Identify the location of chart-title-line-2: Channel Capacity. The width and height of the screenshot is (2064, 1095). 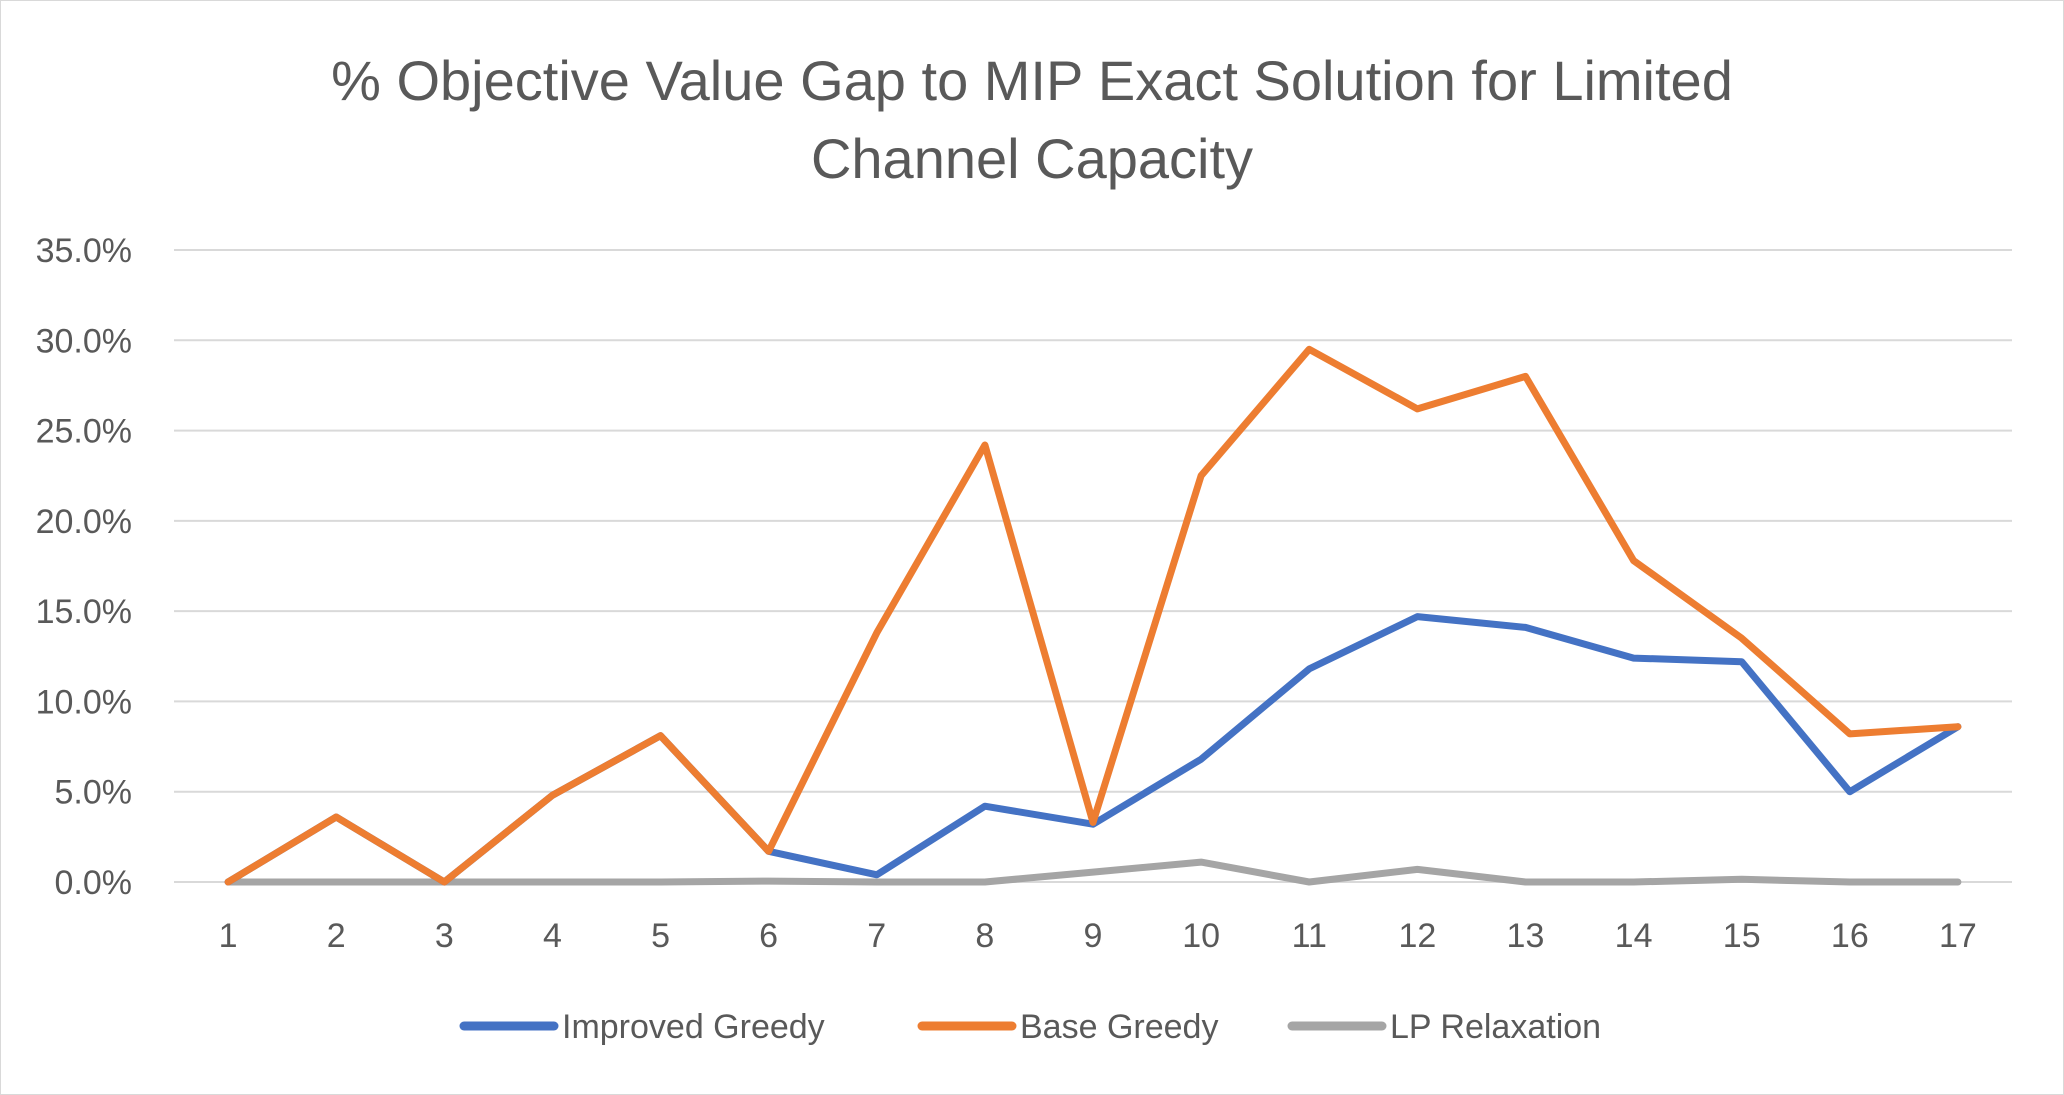
(1032, 158).